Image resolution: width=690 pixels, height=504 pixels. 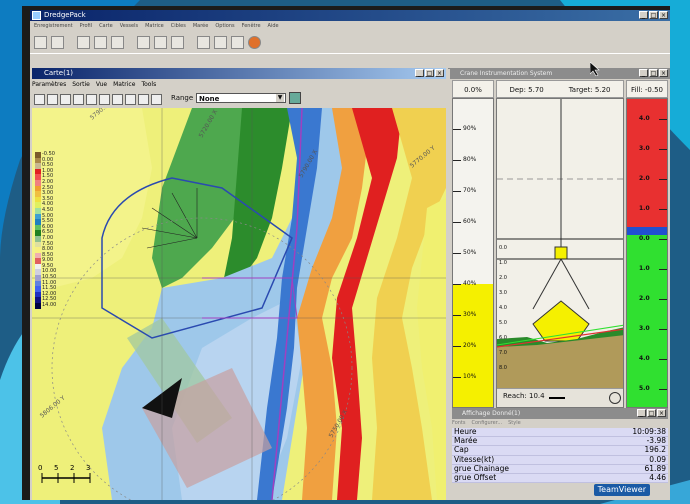 What do you see at coordinates (655, 450) in the screenshot?
I see `row-value: 196.2` at bounding box center [655, 450].